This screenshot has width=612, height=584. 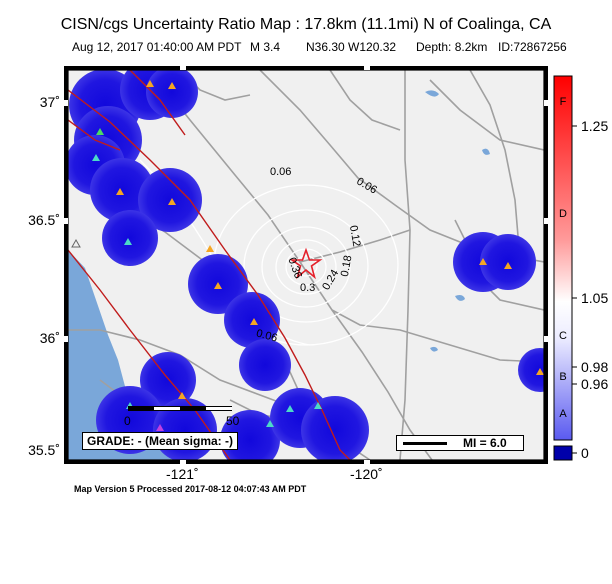 What do you see at coordinates (265, 47) in the screenshot?
I see `event-magnitude: M 3.4` at bounding box center [265, 47].